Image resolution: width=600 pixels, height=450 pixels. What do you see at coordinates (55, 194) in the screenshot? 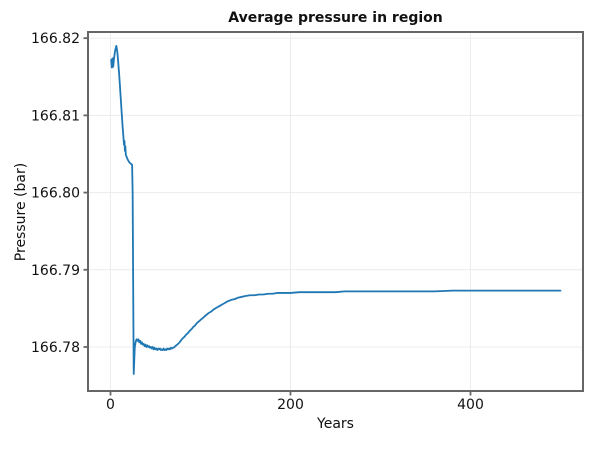
I see `y-tick-label: 166.80` at bounding box center [55, 194].